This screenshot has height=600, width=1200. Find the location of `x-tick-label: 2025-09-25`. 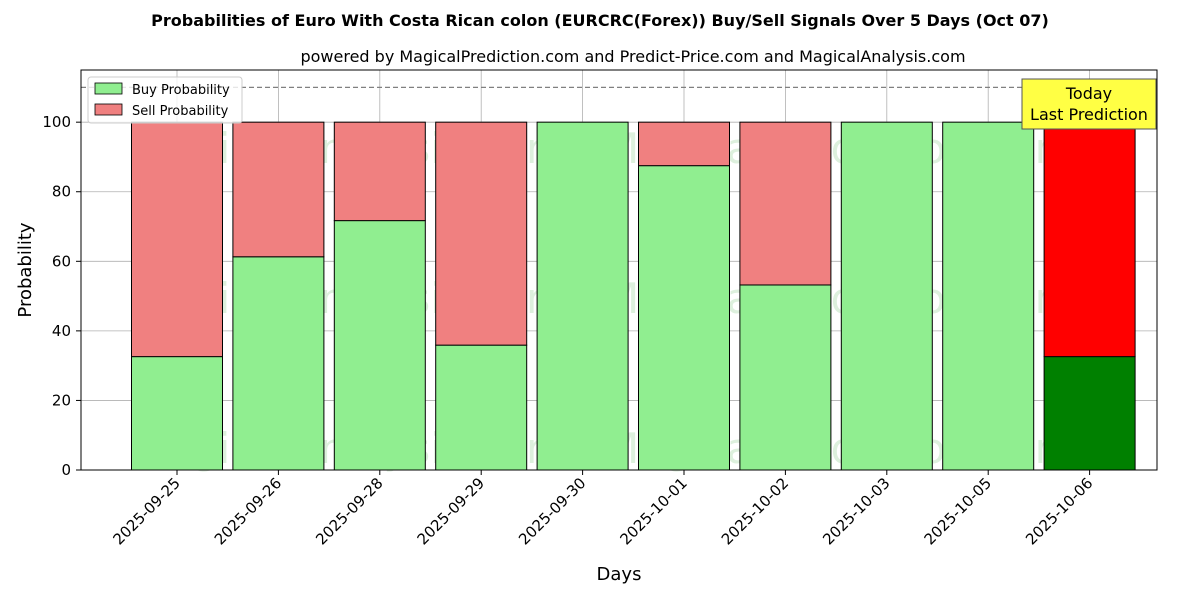

x-tick-label: 2025-09-25 is located at coordinates (146, 511).